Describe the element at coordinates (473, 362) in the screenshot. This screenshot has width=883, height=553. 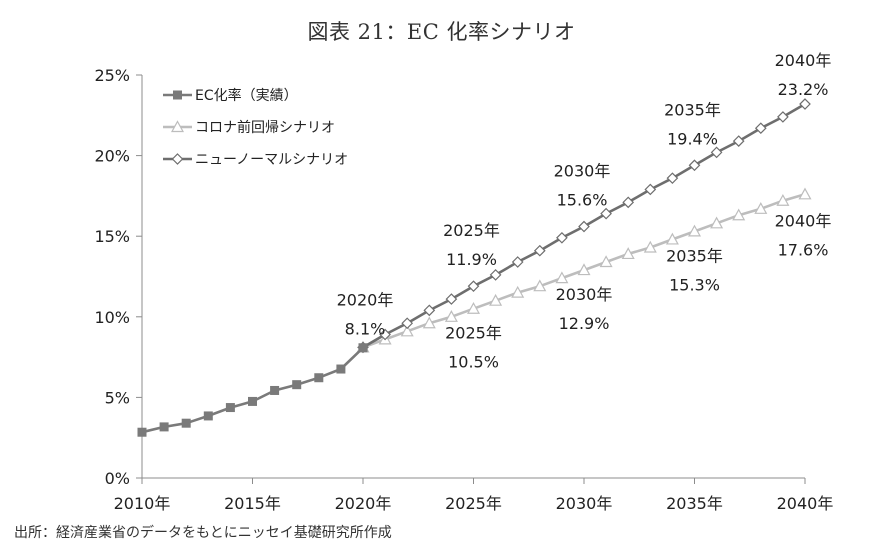
I see `annotation-value: 10.5%` at that location.